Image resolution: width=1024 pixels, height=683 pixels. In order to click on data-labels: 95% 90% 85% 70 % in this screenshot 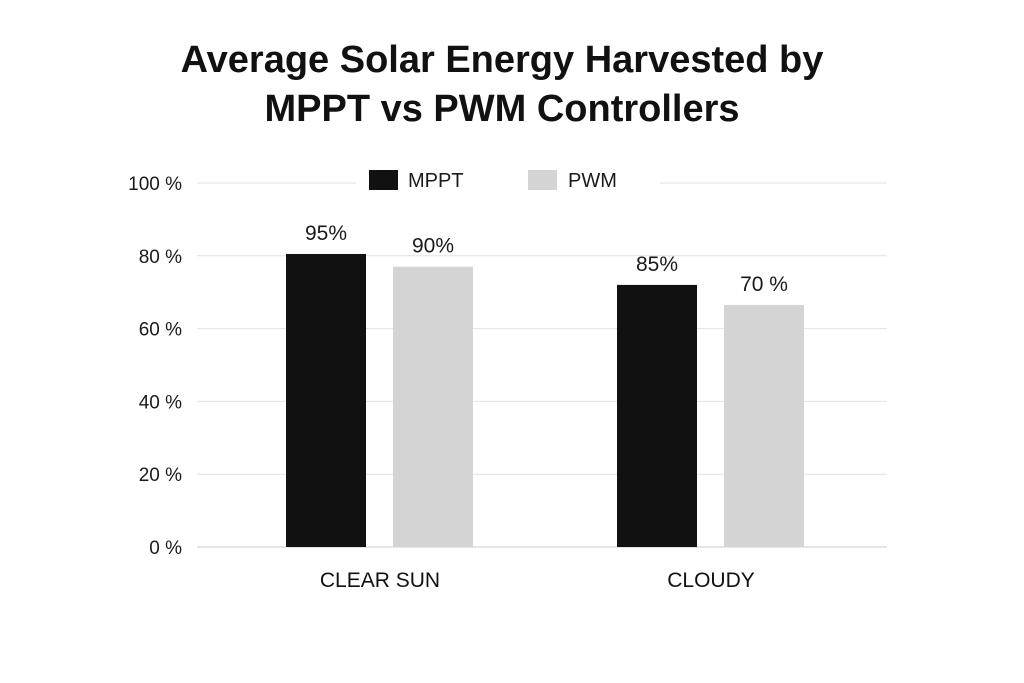, I will do `click(546, 259)`.